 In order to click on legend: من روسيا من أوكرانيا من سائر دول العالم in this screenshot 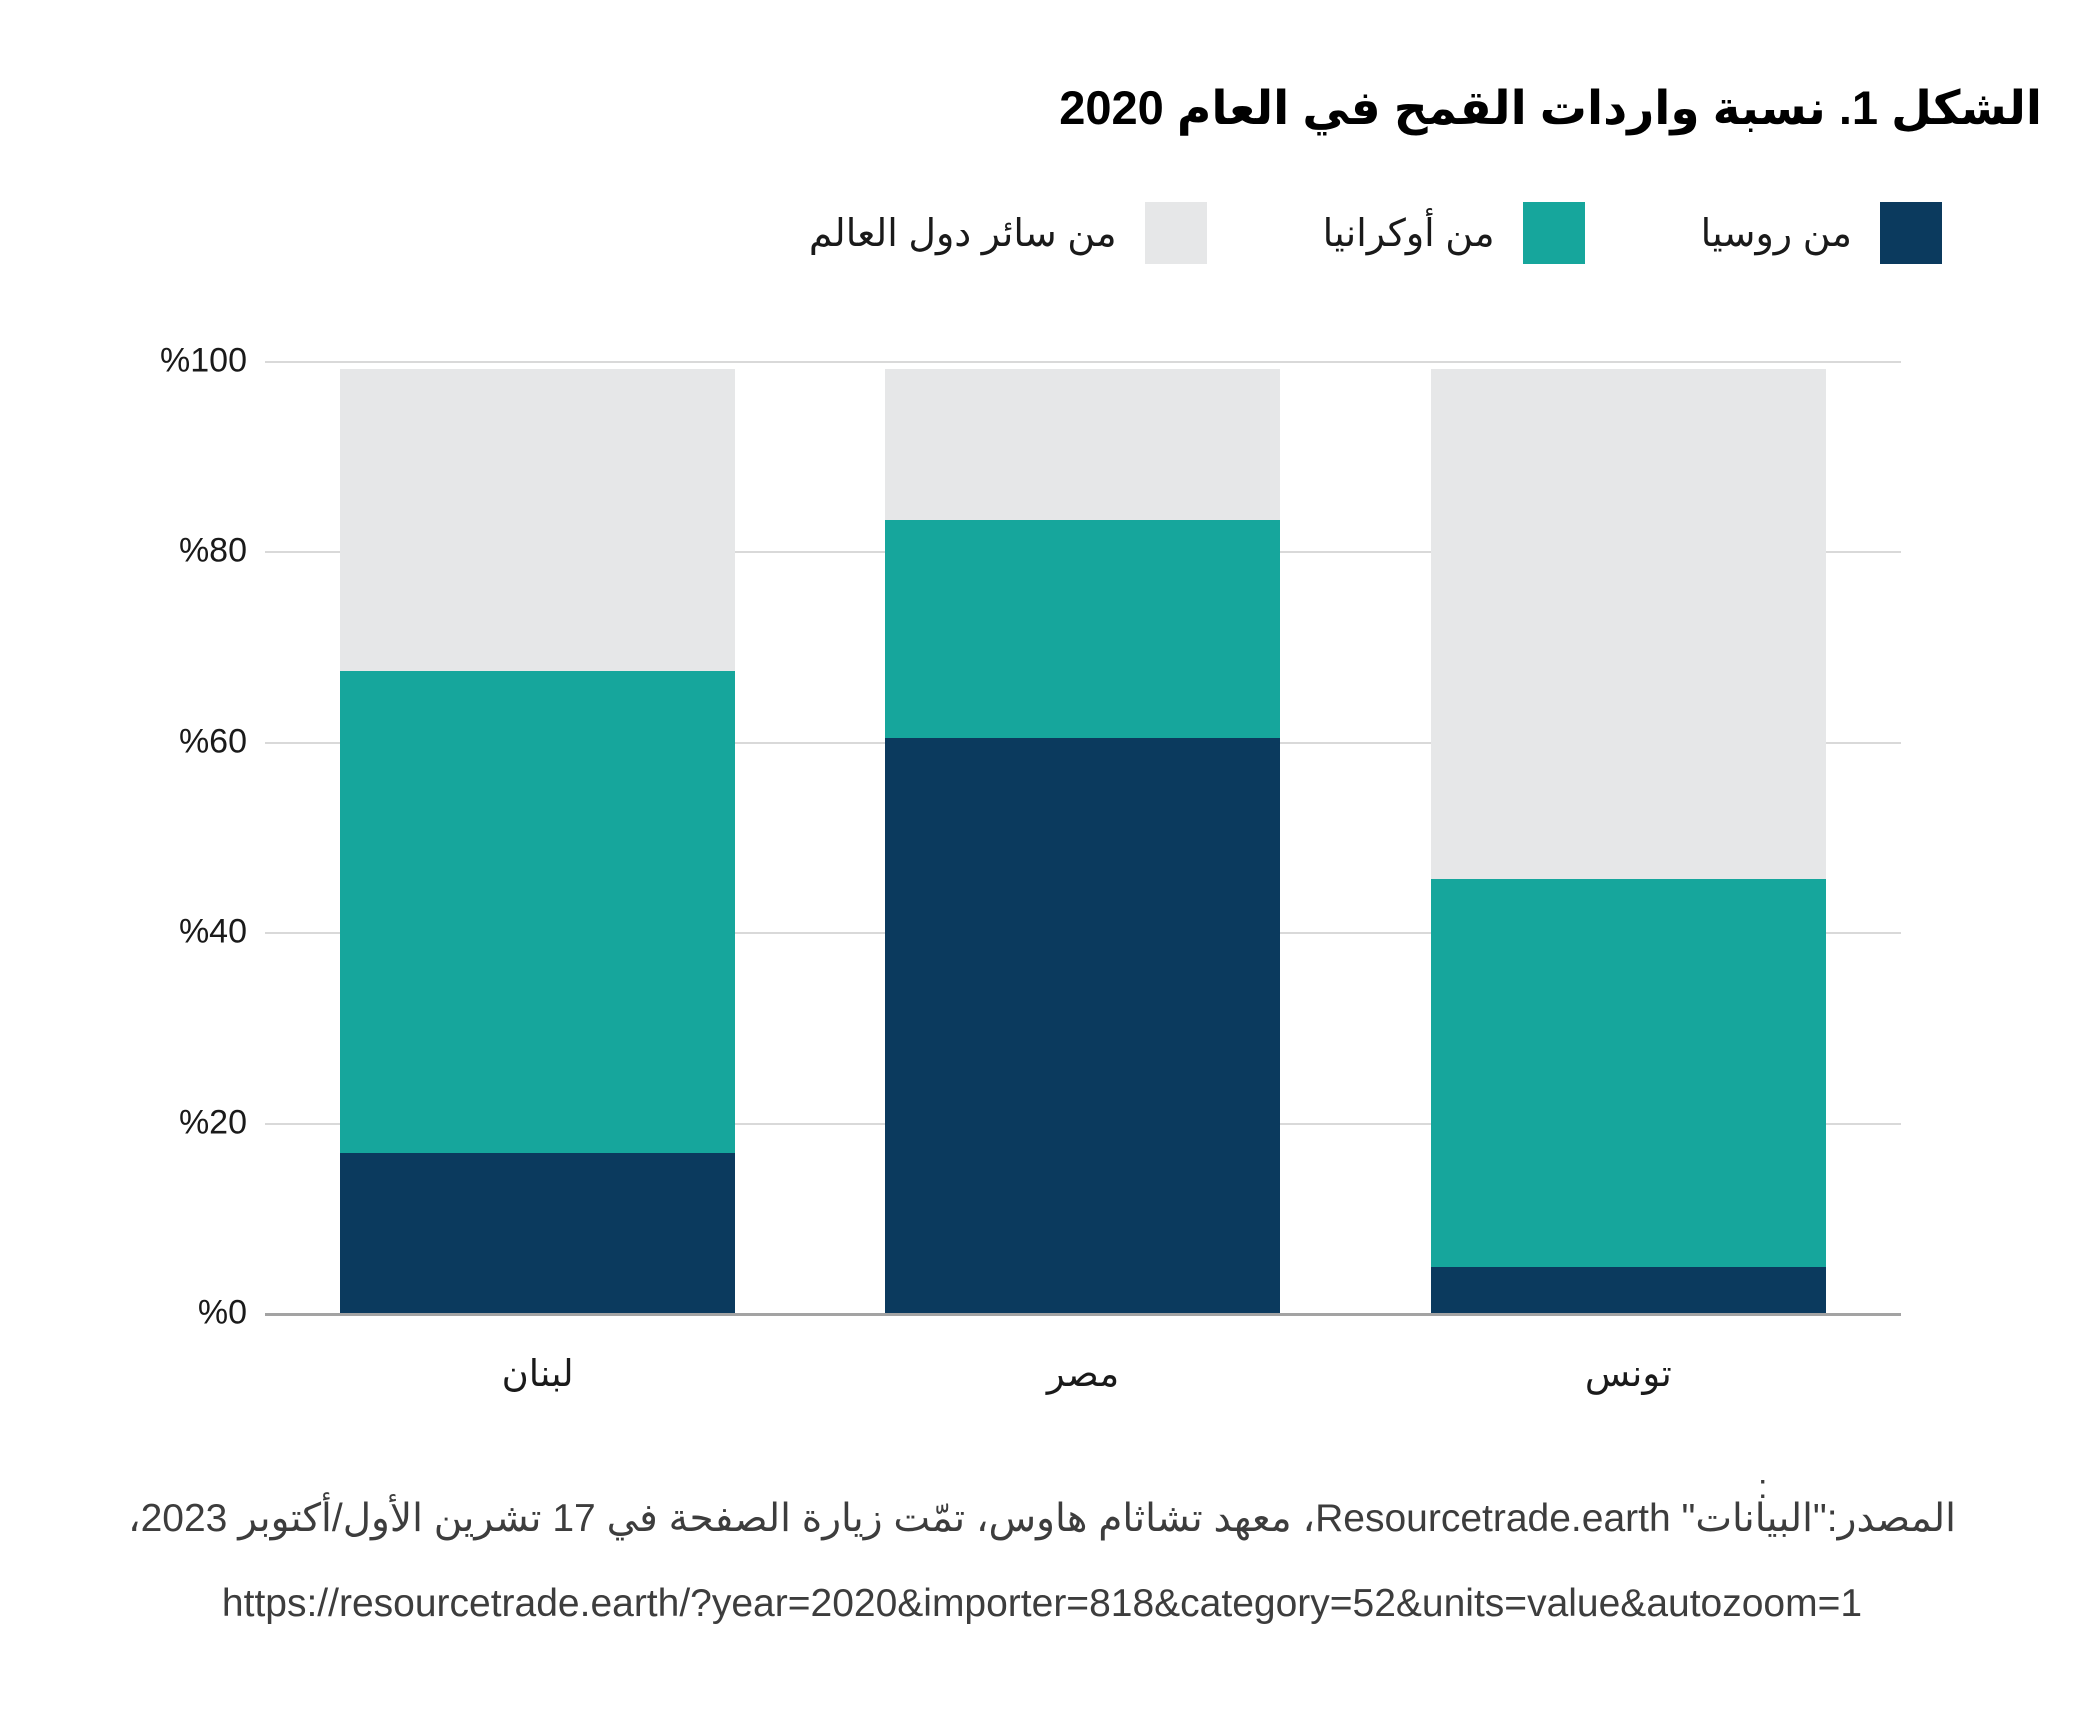, I will do `click(1375, 233)`.